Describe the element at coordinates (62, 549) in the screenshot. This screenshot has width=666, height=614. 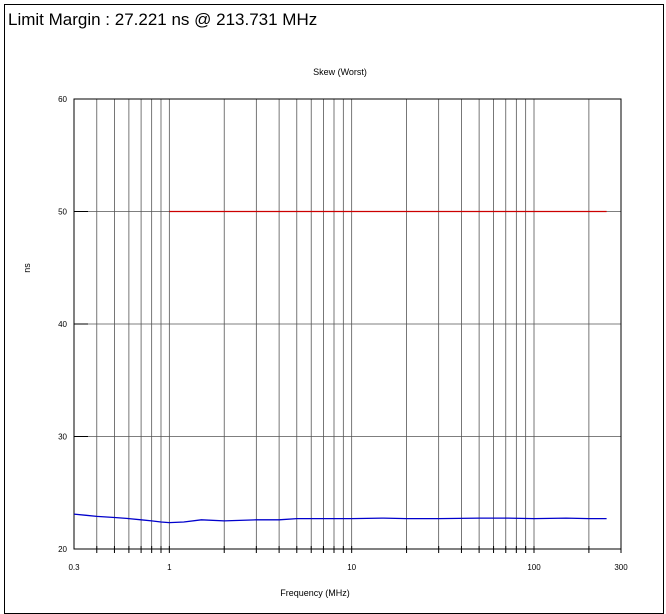
I see `y-tick-label: 20` at that location.